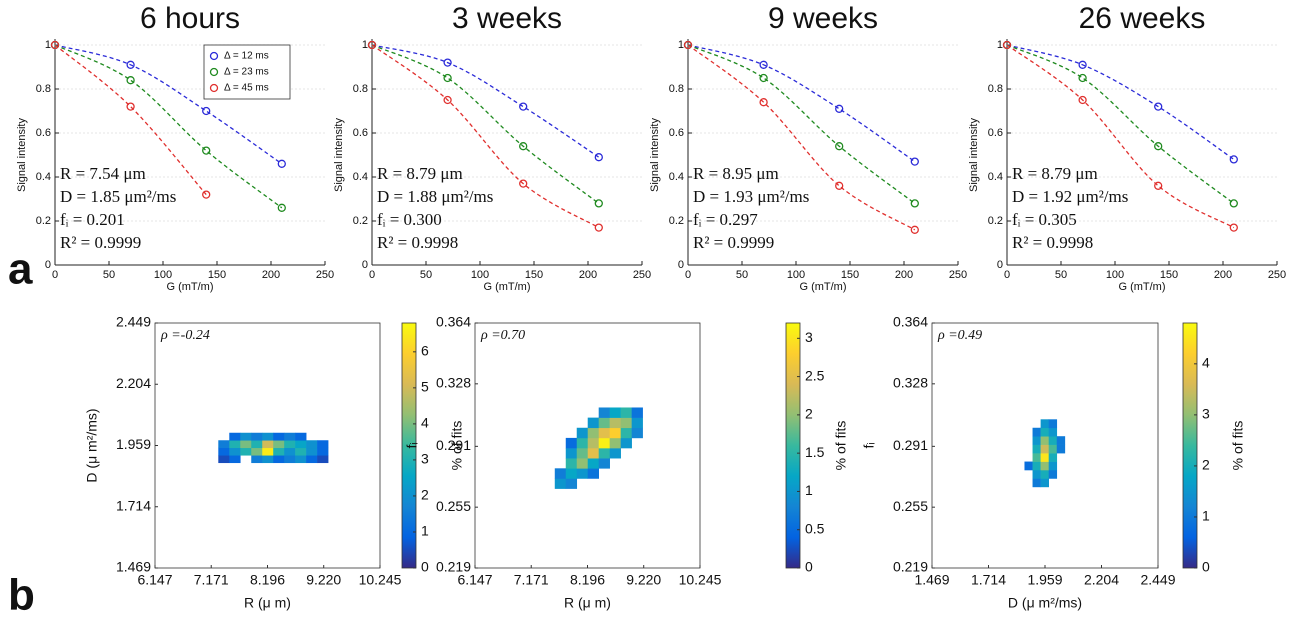  I want to click on fit-annotation: R² = 0.9998, so click(417, 242).